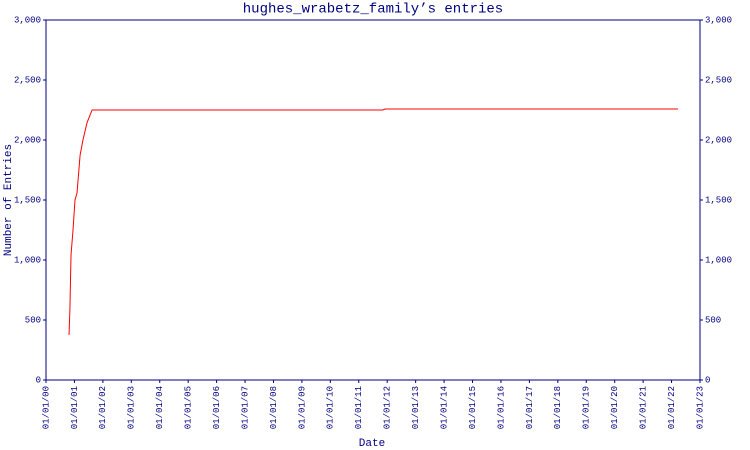  Describe the element at coordinates (9, 200) in the screenshot. I see `y-axis-label: Number of Entries` at that location.